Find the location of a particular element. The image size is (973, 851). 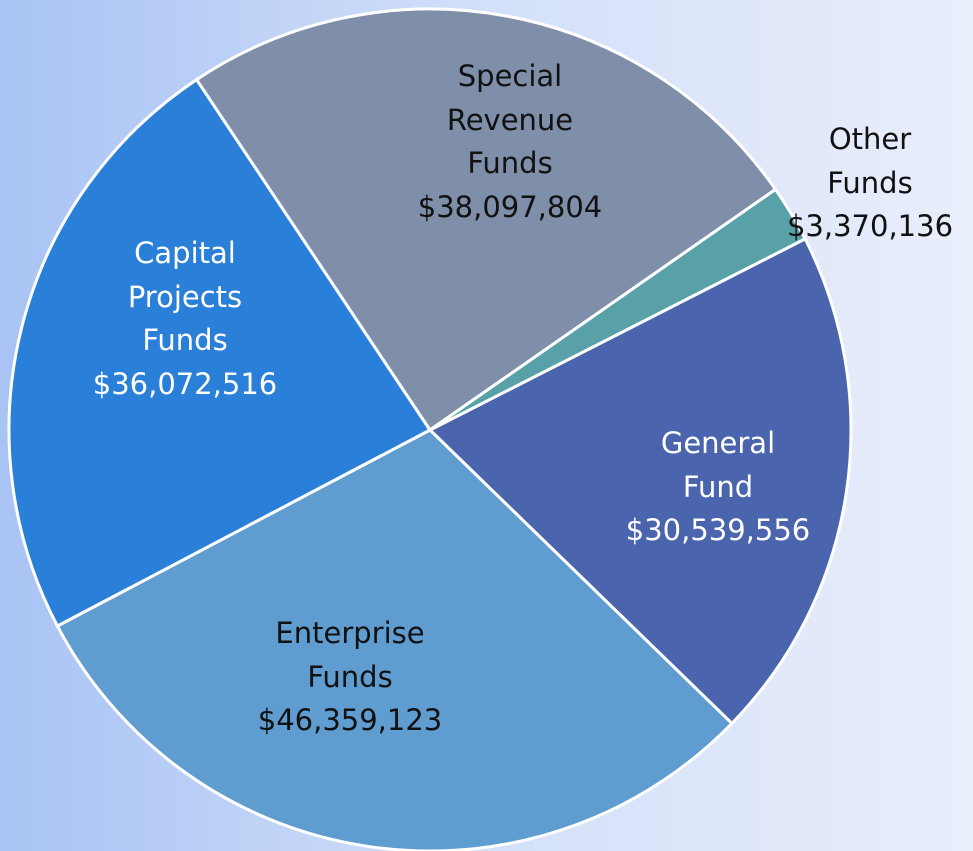

category-label: Other Funds is located at coordinates (870, 161).